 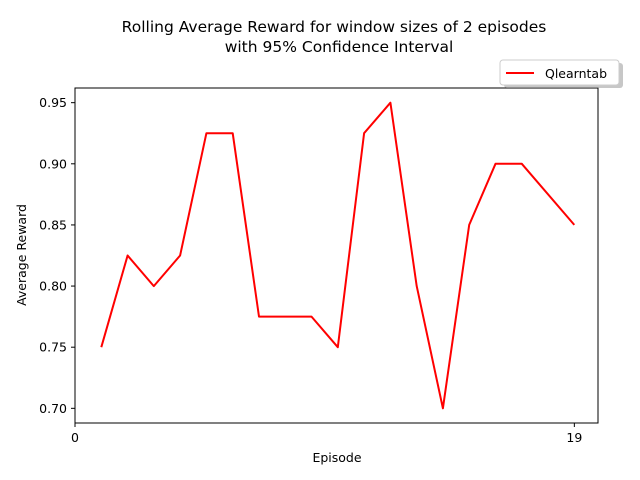 What do you see at coordinates (326, 434) in the screenshot?
I see `x-axis: 0 19` at bounding box center [326, 434].